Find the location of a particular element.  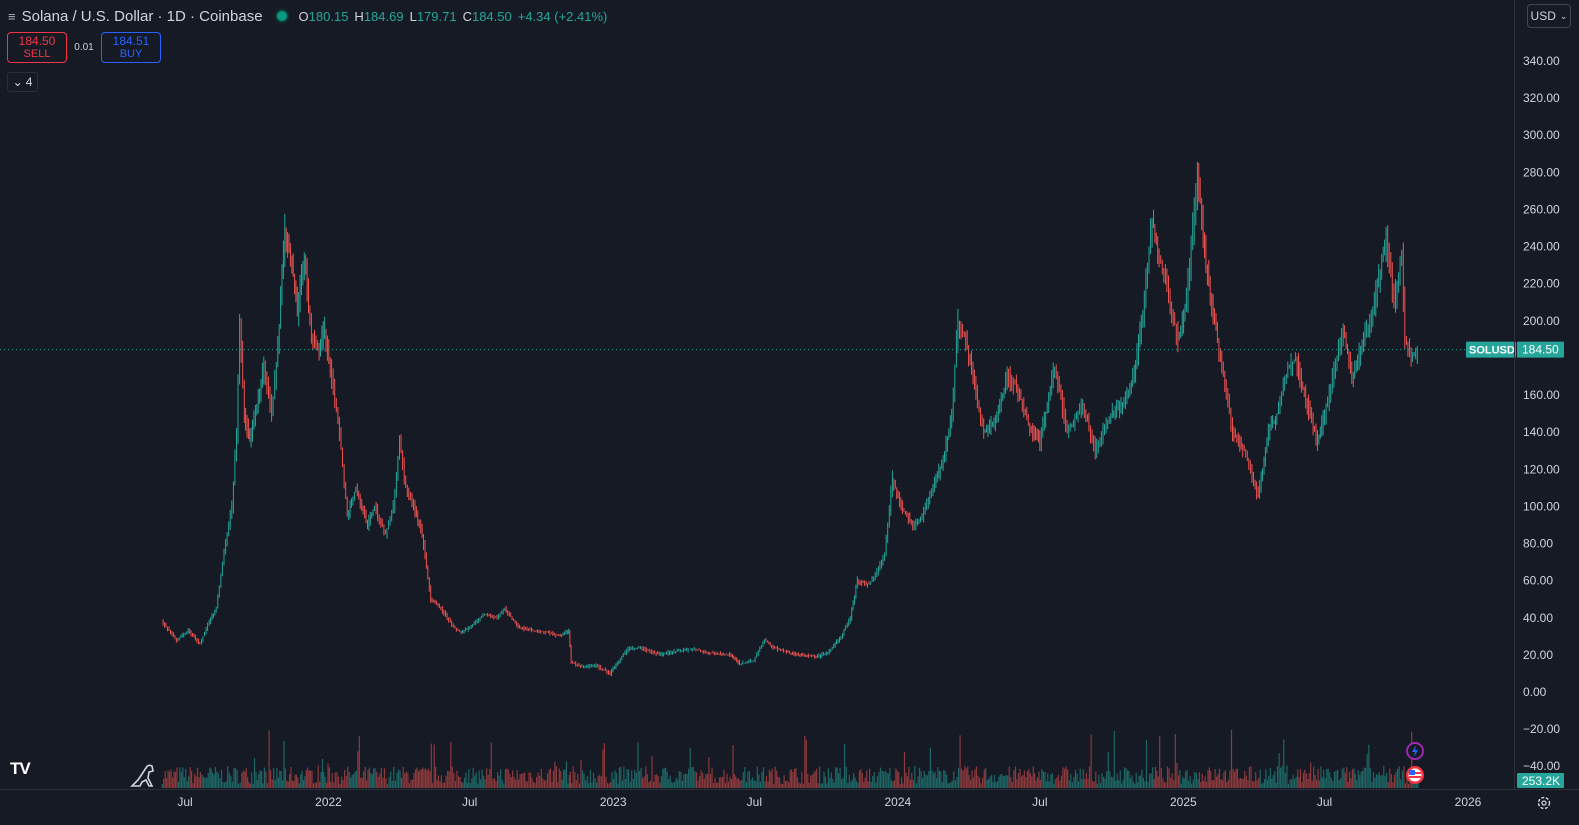

y-tick-label: 80.00 is located at coordinates (1538, 544).